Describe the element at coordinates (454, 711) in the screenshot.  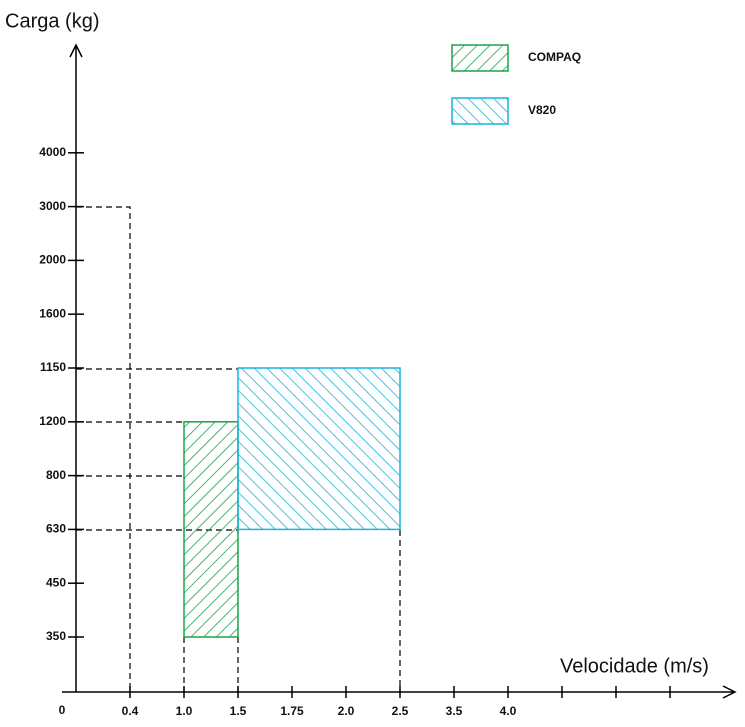
I see `x-tick-label: 3.5` at that location.